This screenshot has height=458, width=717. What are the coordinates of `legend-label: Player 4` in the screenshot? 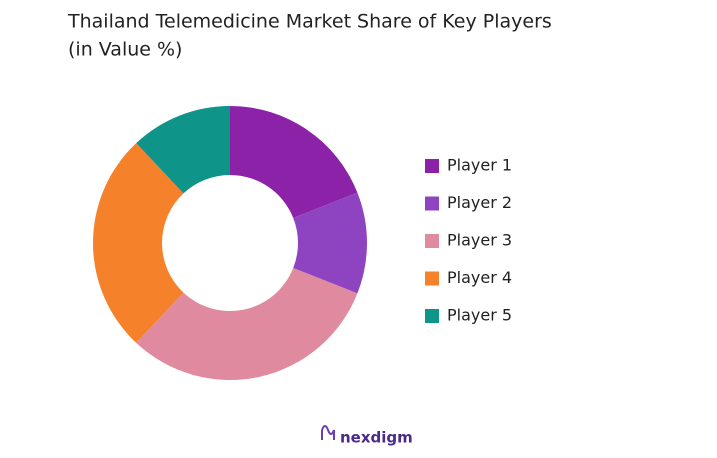 It's located at (479, 277).